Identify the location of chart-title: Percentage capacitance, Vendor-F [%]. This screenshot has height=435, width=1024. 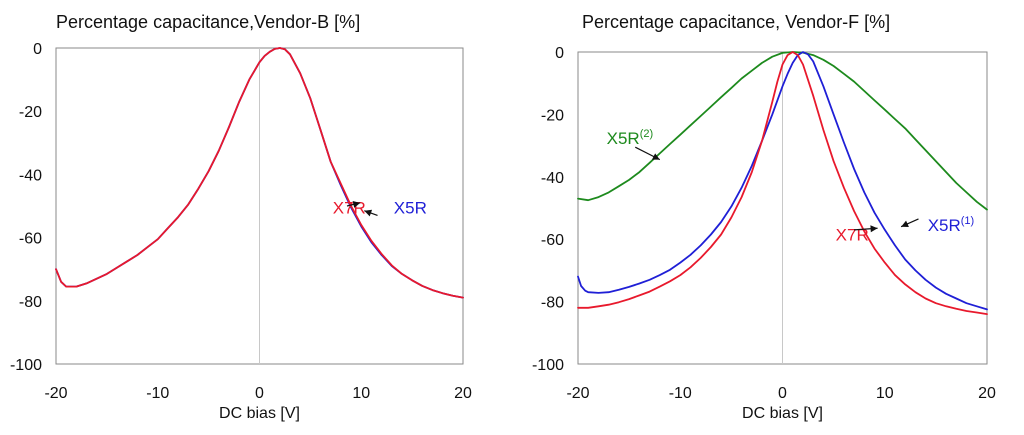
(736, 22).